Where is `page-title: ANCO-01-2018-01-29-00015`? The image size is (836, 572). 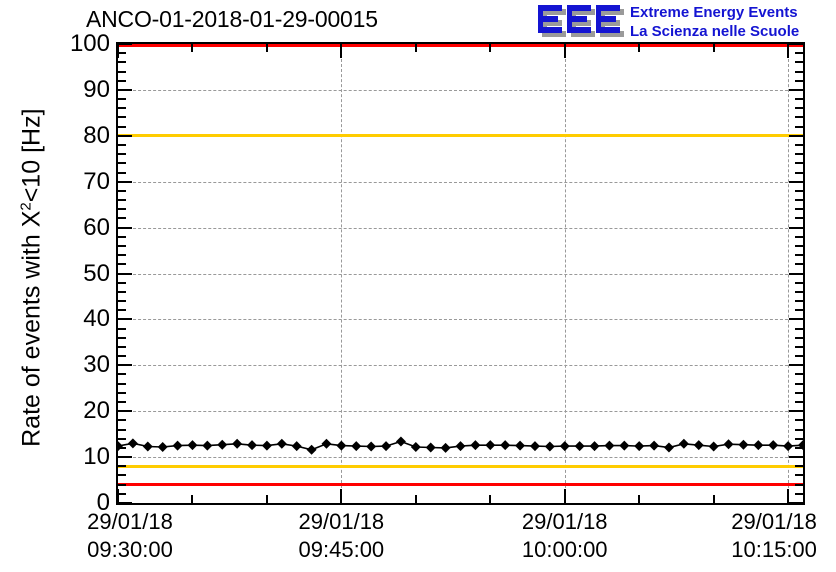 page-title: ANCO-01-2018-01-29-00015 is located at coordinates (232, 19).